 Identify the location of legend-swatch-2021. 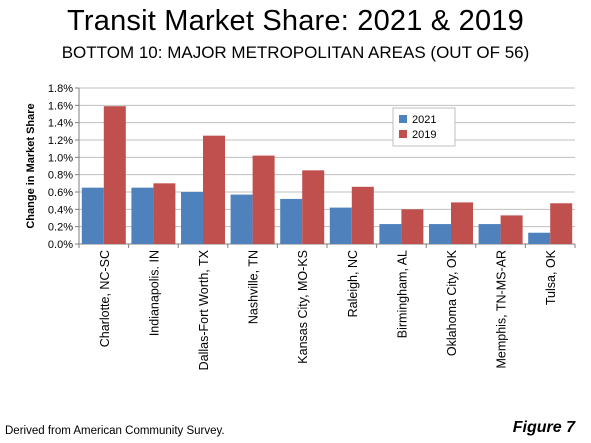
(403, 119).